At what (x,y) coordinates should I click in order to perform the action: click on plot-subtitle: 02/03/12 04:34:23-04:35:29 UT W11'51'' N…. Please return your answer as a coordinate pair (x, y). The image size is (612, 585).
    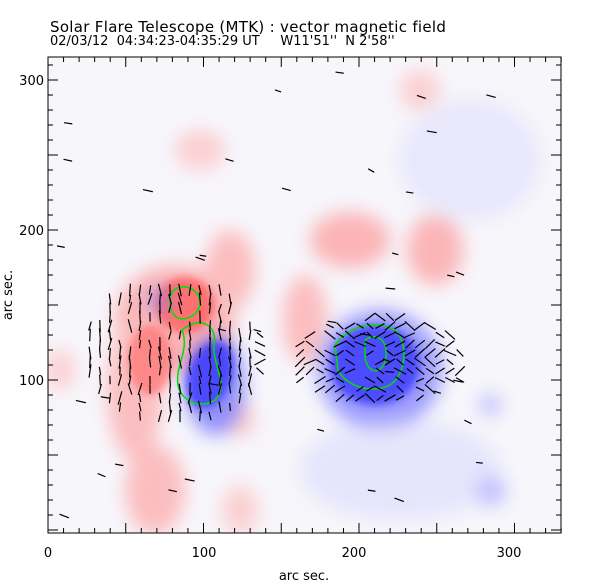
    Looking at the image, I should click on (222, 41).